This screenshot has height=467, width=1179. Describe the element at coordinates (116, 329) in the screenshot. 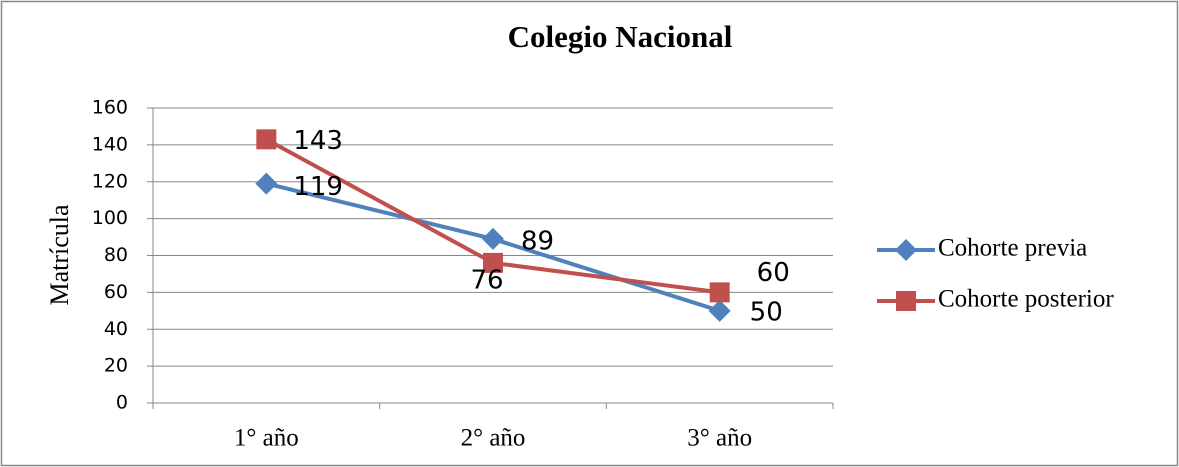

I see `y-tick-label: 40` at that location.